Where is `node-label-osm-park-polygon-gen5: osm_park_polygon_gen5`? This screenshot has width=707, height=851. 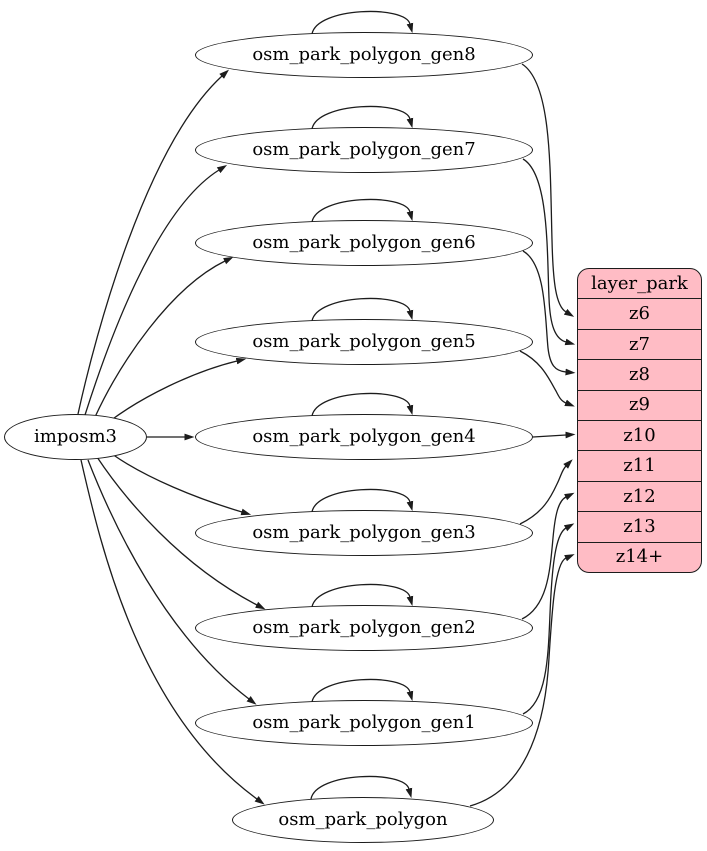 node-label-osm-park-polygon-gen5: osm_park_polygon_gen5 is located at coordinates (364, 341).